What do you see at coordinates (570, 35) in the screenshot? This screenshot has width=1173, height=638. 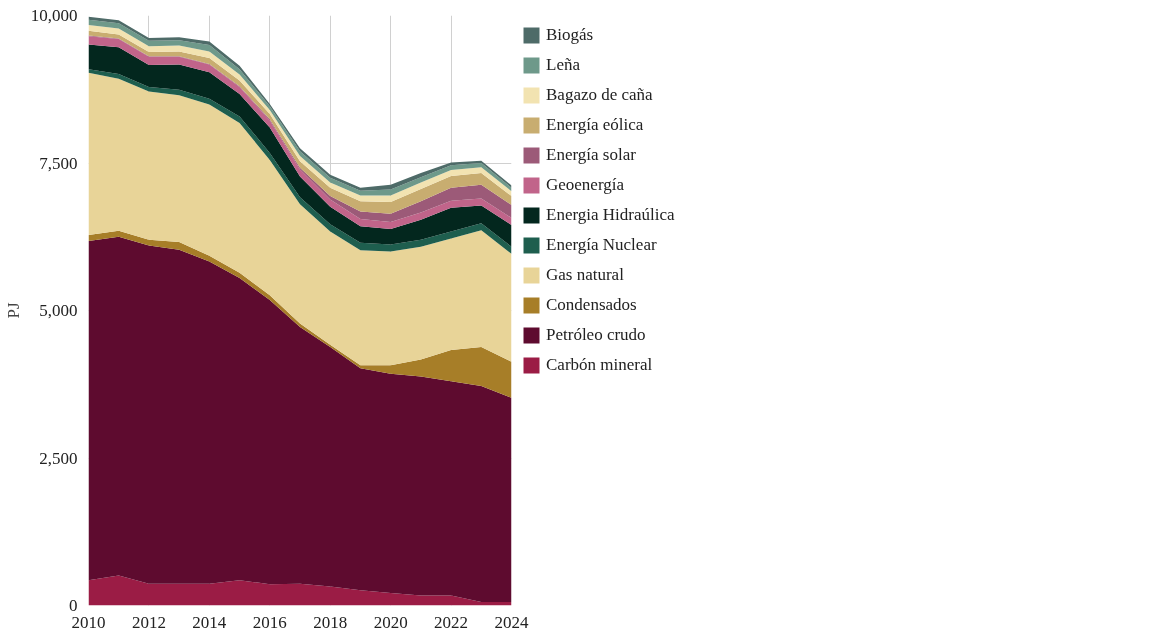 I see `legend-label: Biogás` at bounding box center [570, 35].